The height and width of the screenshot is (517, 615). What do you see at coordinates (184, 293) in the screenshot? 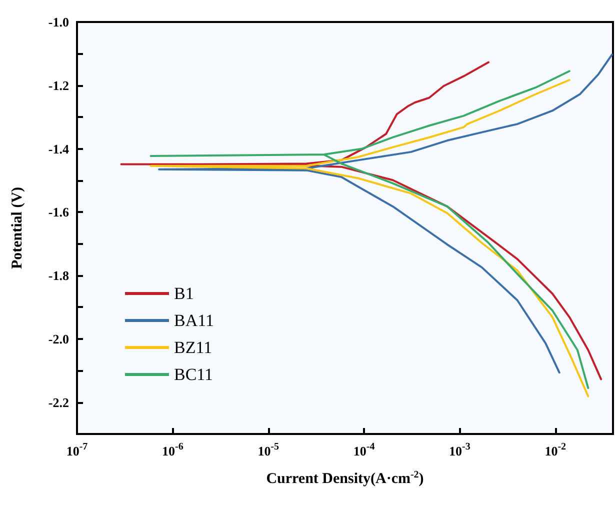
I see `legend-label: B1` at bounding box center [184, 293].